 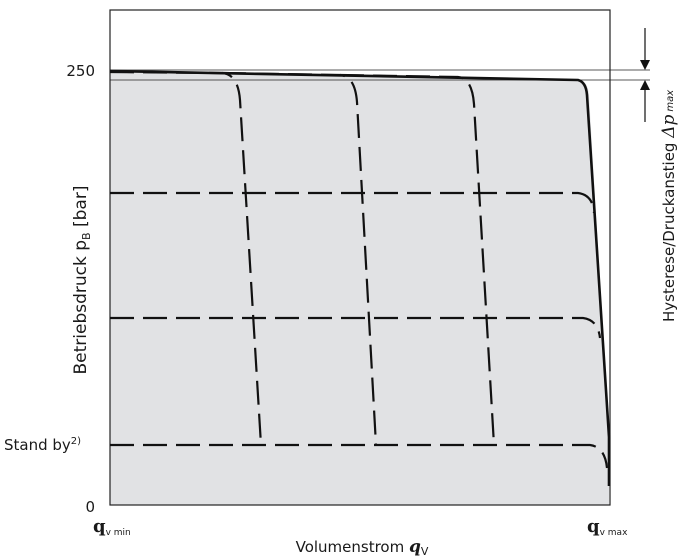 I want to click on x-tick-max: qv max, so click(x=607, y=527).